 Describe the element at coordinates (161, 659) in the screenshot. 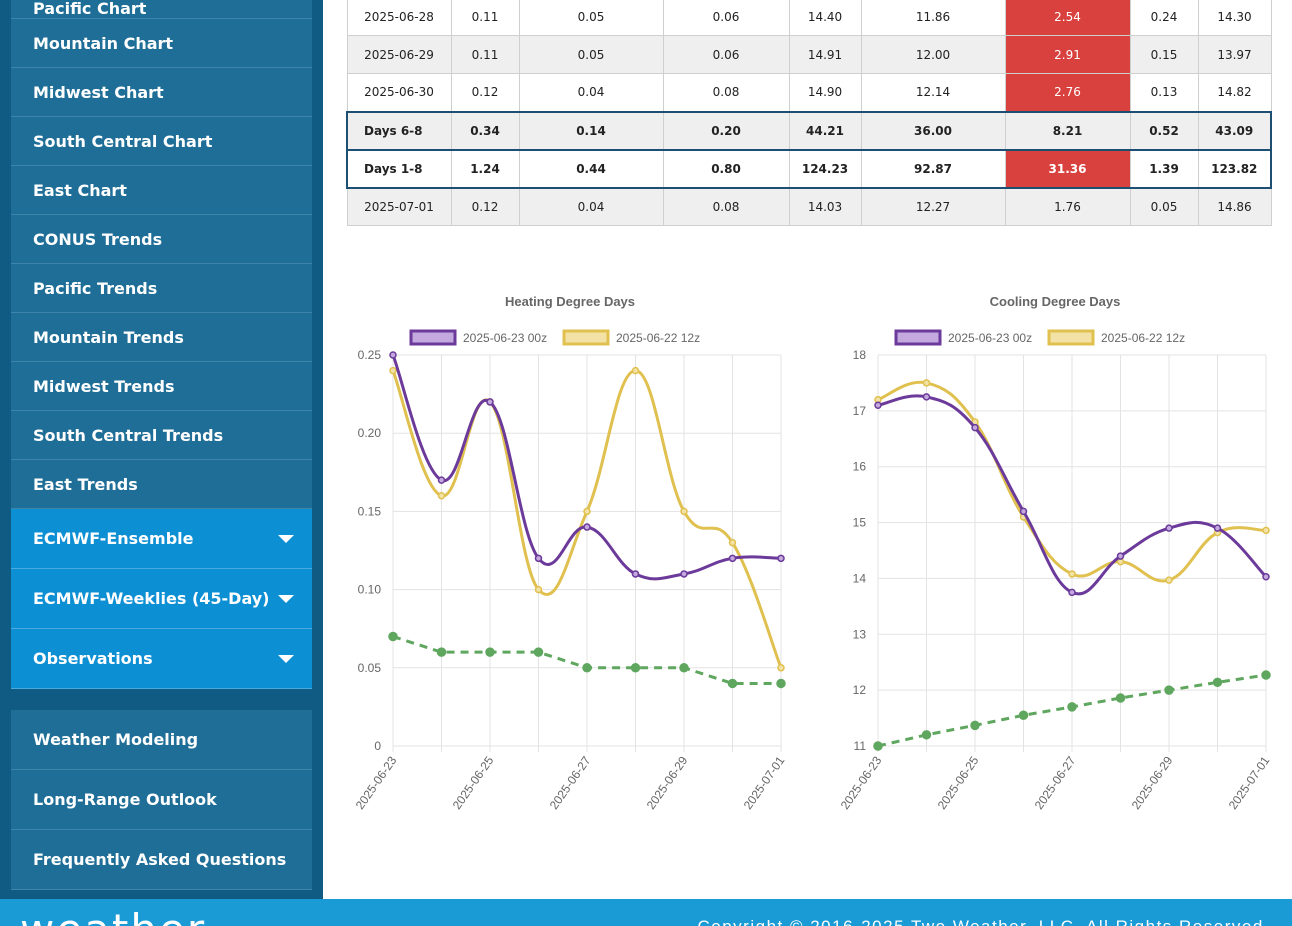

I see `sidebar-expander-observations: Observations` at that location.